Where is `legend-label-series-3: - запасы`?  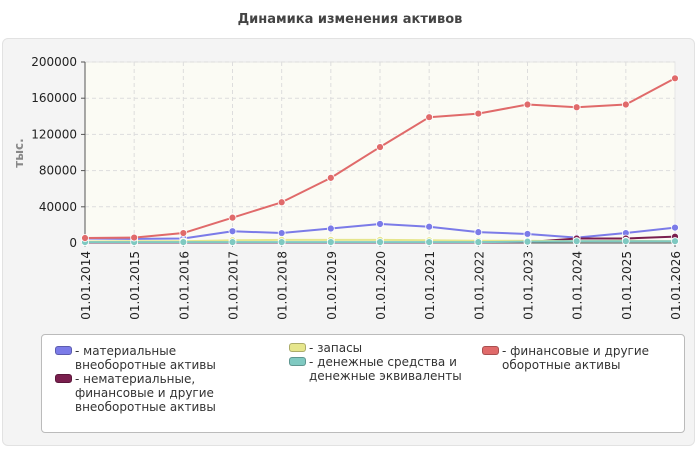 legend-label-series-3: - запасы is located at coordinates (336, 348).